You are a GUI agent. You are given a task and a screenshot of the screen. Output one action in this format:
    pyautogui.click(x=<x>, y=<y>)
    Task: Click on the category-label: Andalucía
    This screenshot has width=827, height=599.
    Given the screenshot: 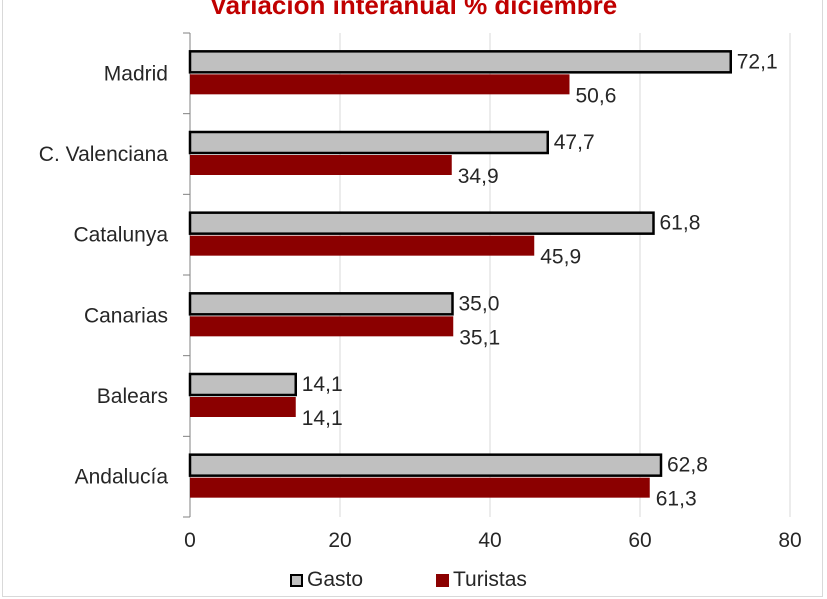 What is the action you would take?
    pyautogui.click(x=122, y=477)
    